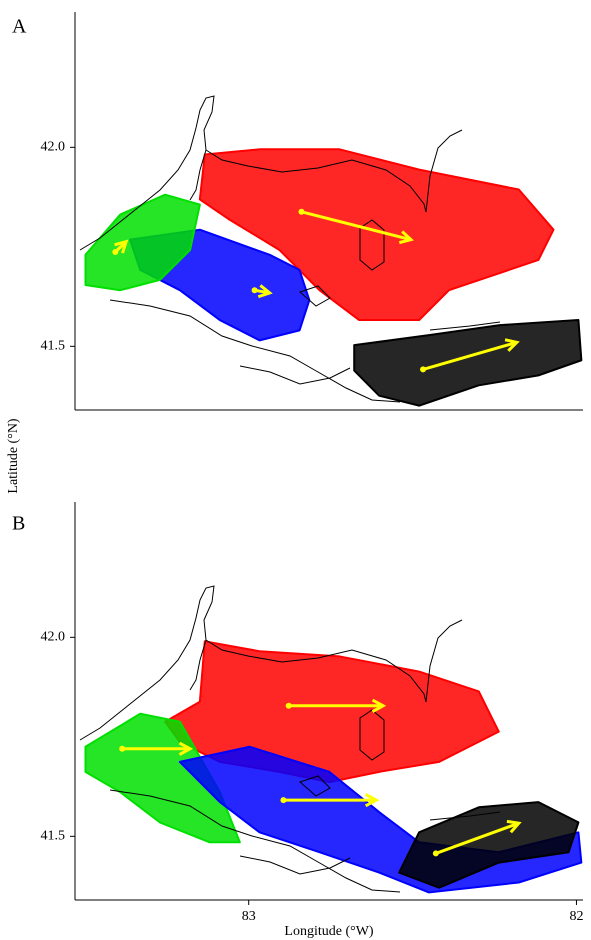 This screenshot has height=940, width=591. Describe the element at coordinates (19, 27) in the screenshot. I see `panel-label: A` at that location.